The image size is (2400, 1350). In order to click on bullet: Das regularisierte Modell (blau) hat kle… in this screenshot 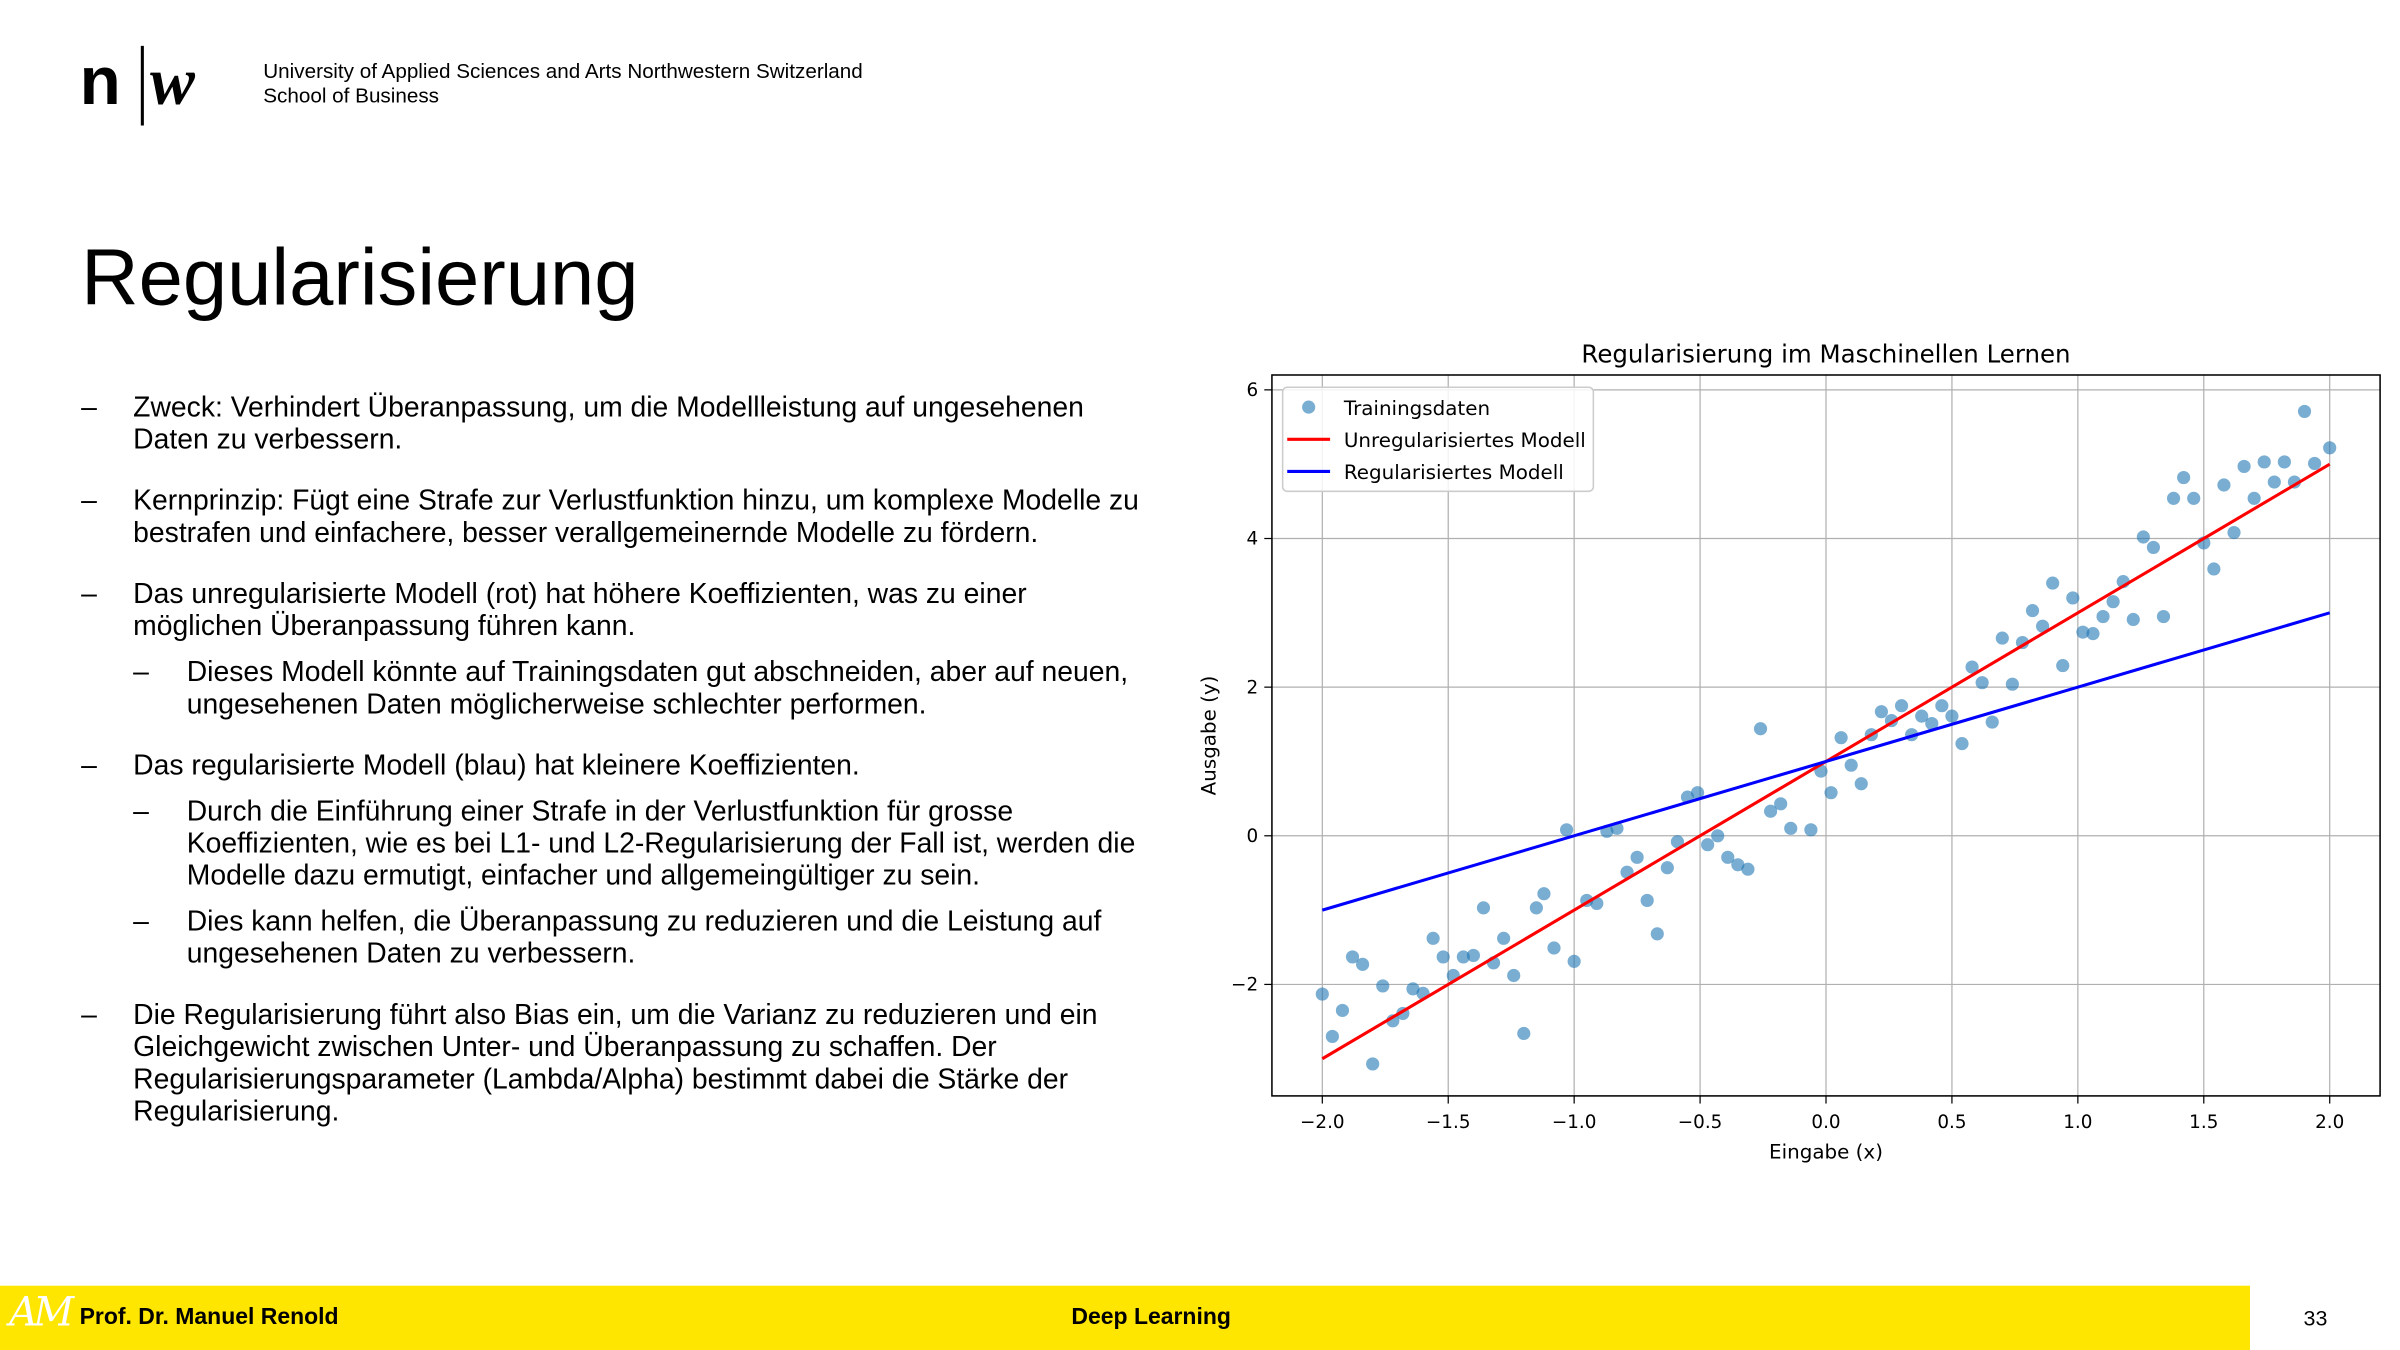, I will do `click(616, 858)`.